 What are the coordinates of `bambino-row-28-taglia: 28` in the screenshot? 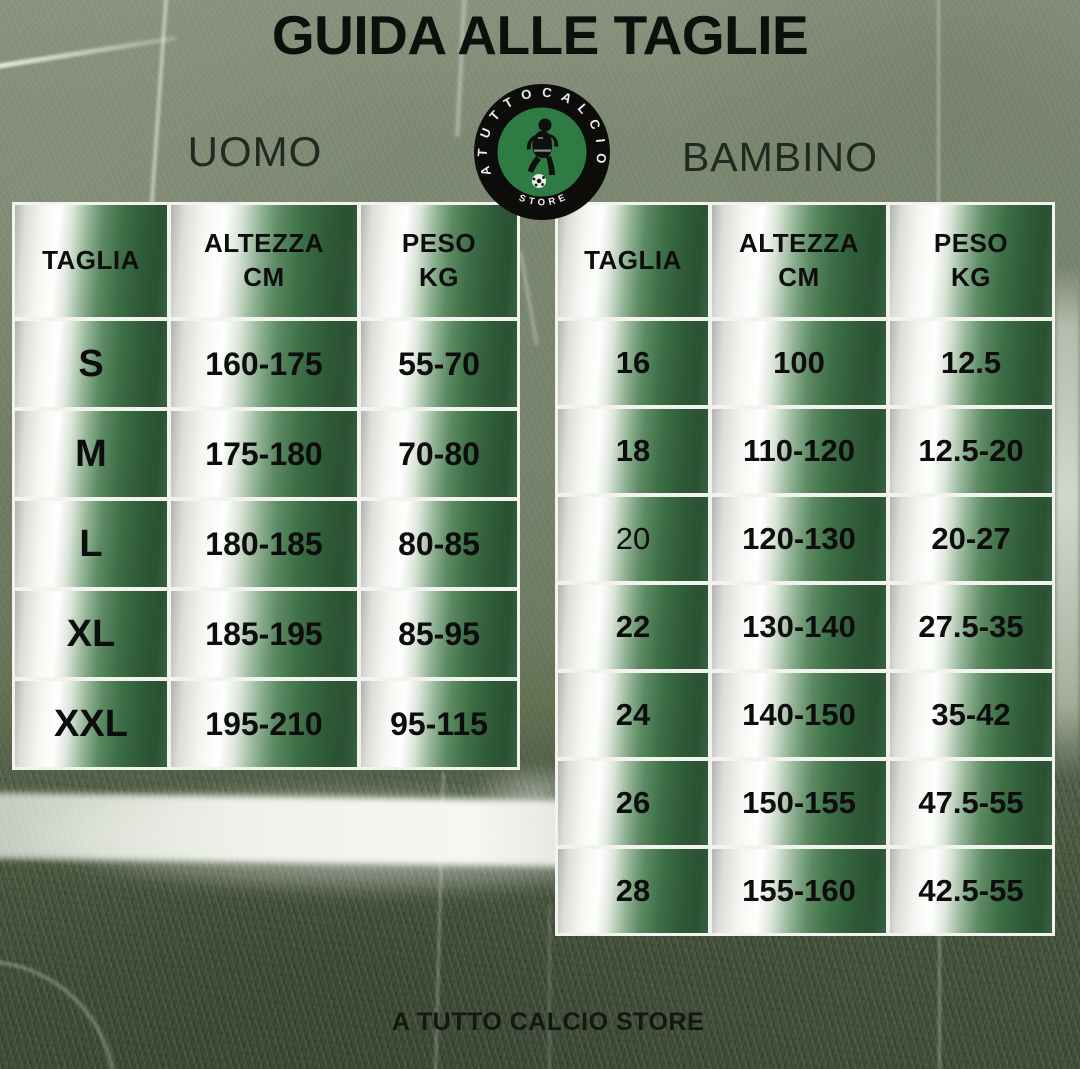 It's located at (633, 891).